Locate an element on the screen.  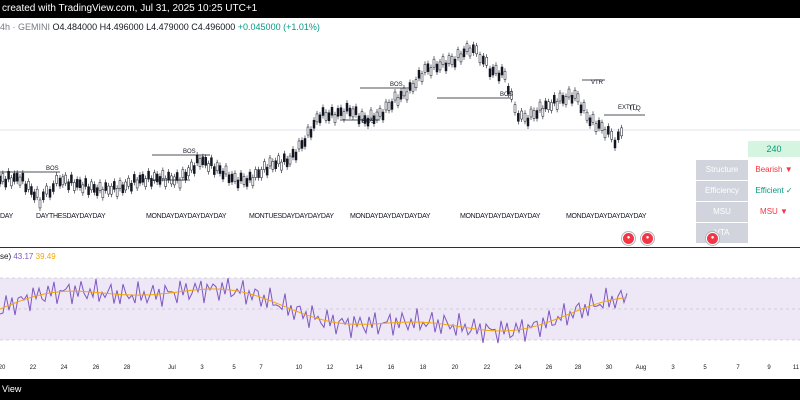
time-axis-tick: 16 is located at coordinates (391, 368).